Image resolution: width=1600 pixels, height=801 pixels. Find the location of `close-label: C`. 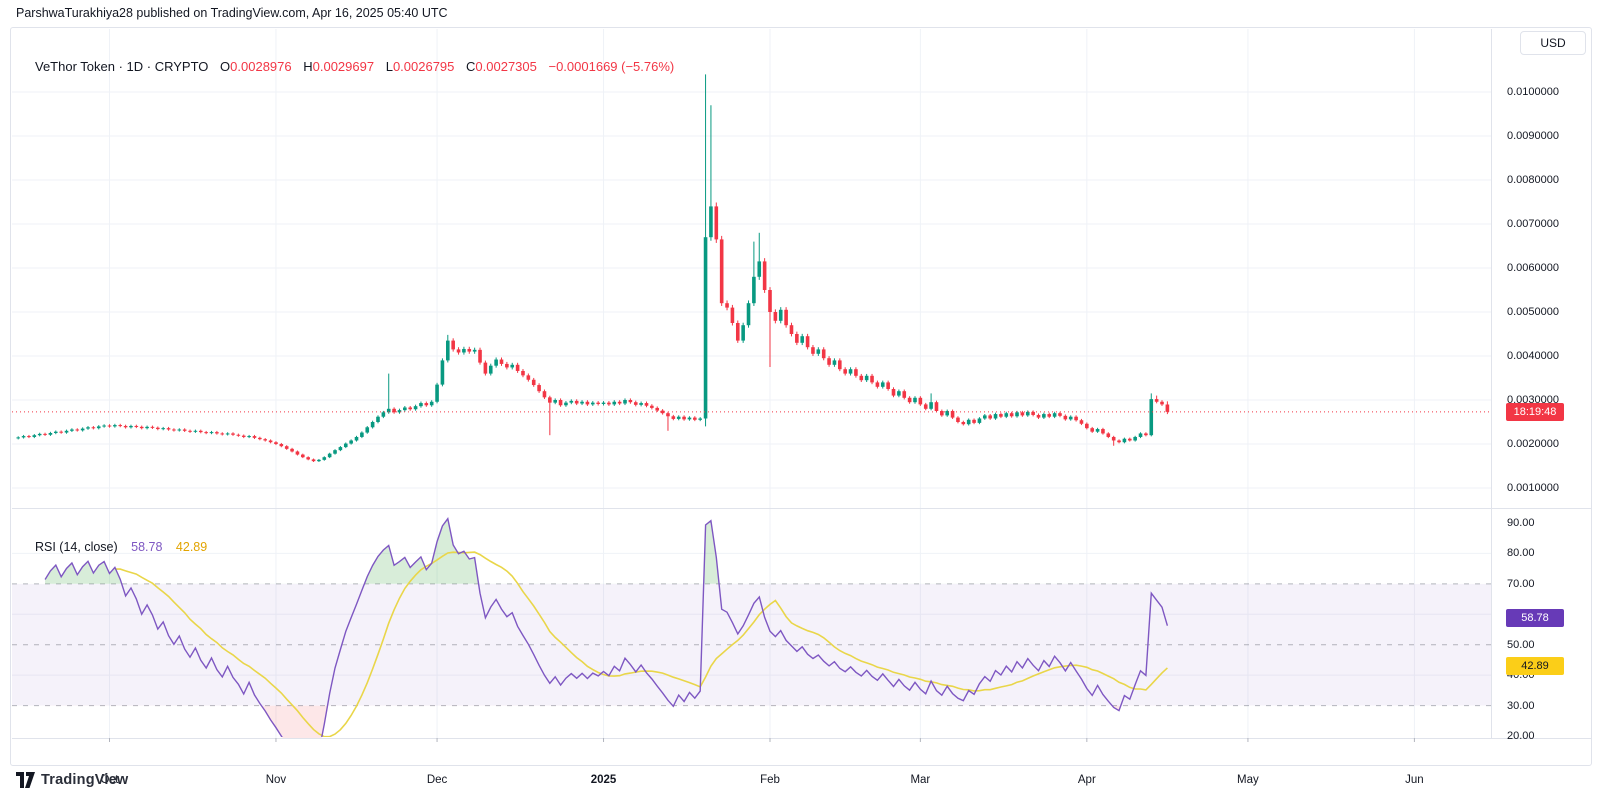

close-label: C is located at coordinates (471, 66).